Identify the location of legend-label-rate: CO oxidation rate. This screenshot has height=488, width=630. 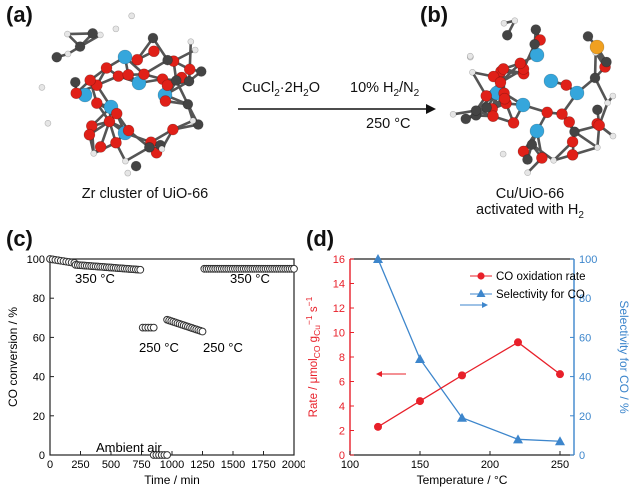
(541, 277).